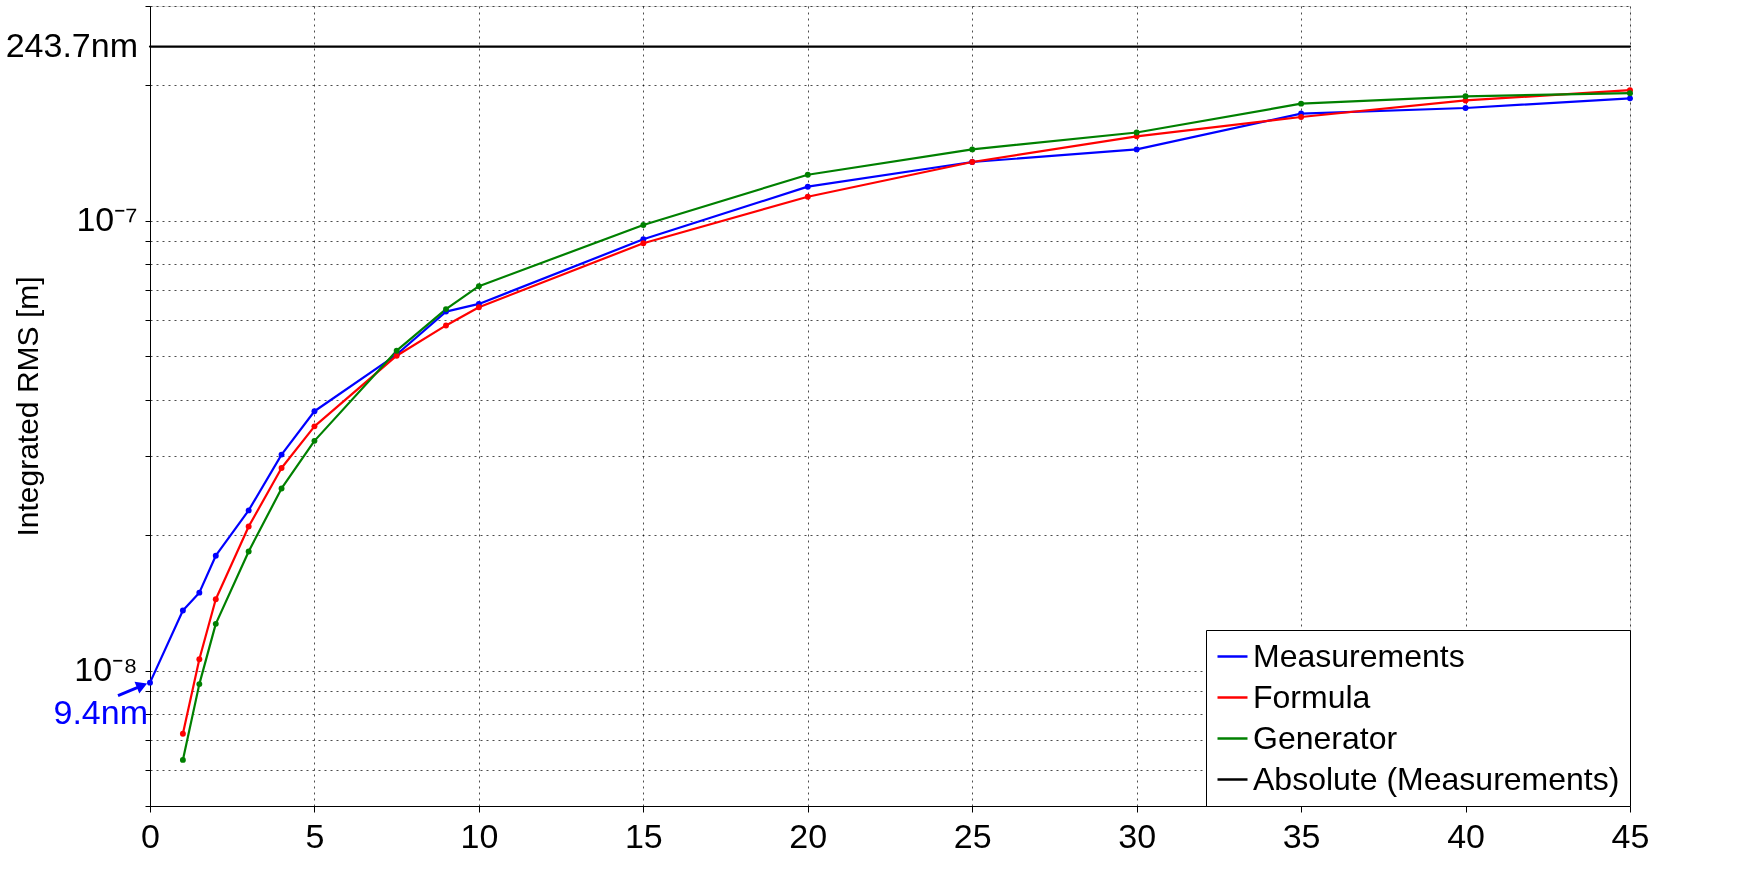  What do you see at coordinates (479, 835) in the screenshot?
I see `x-tick-label: 10` at bounding box center [479, 835].